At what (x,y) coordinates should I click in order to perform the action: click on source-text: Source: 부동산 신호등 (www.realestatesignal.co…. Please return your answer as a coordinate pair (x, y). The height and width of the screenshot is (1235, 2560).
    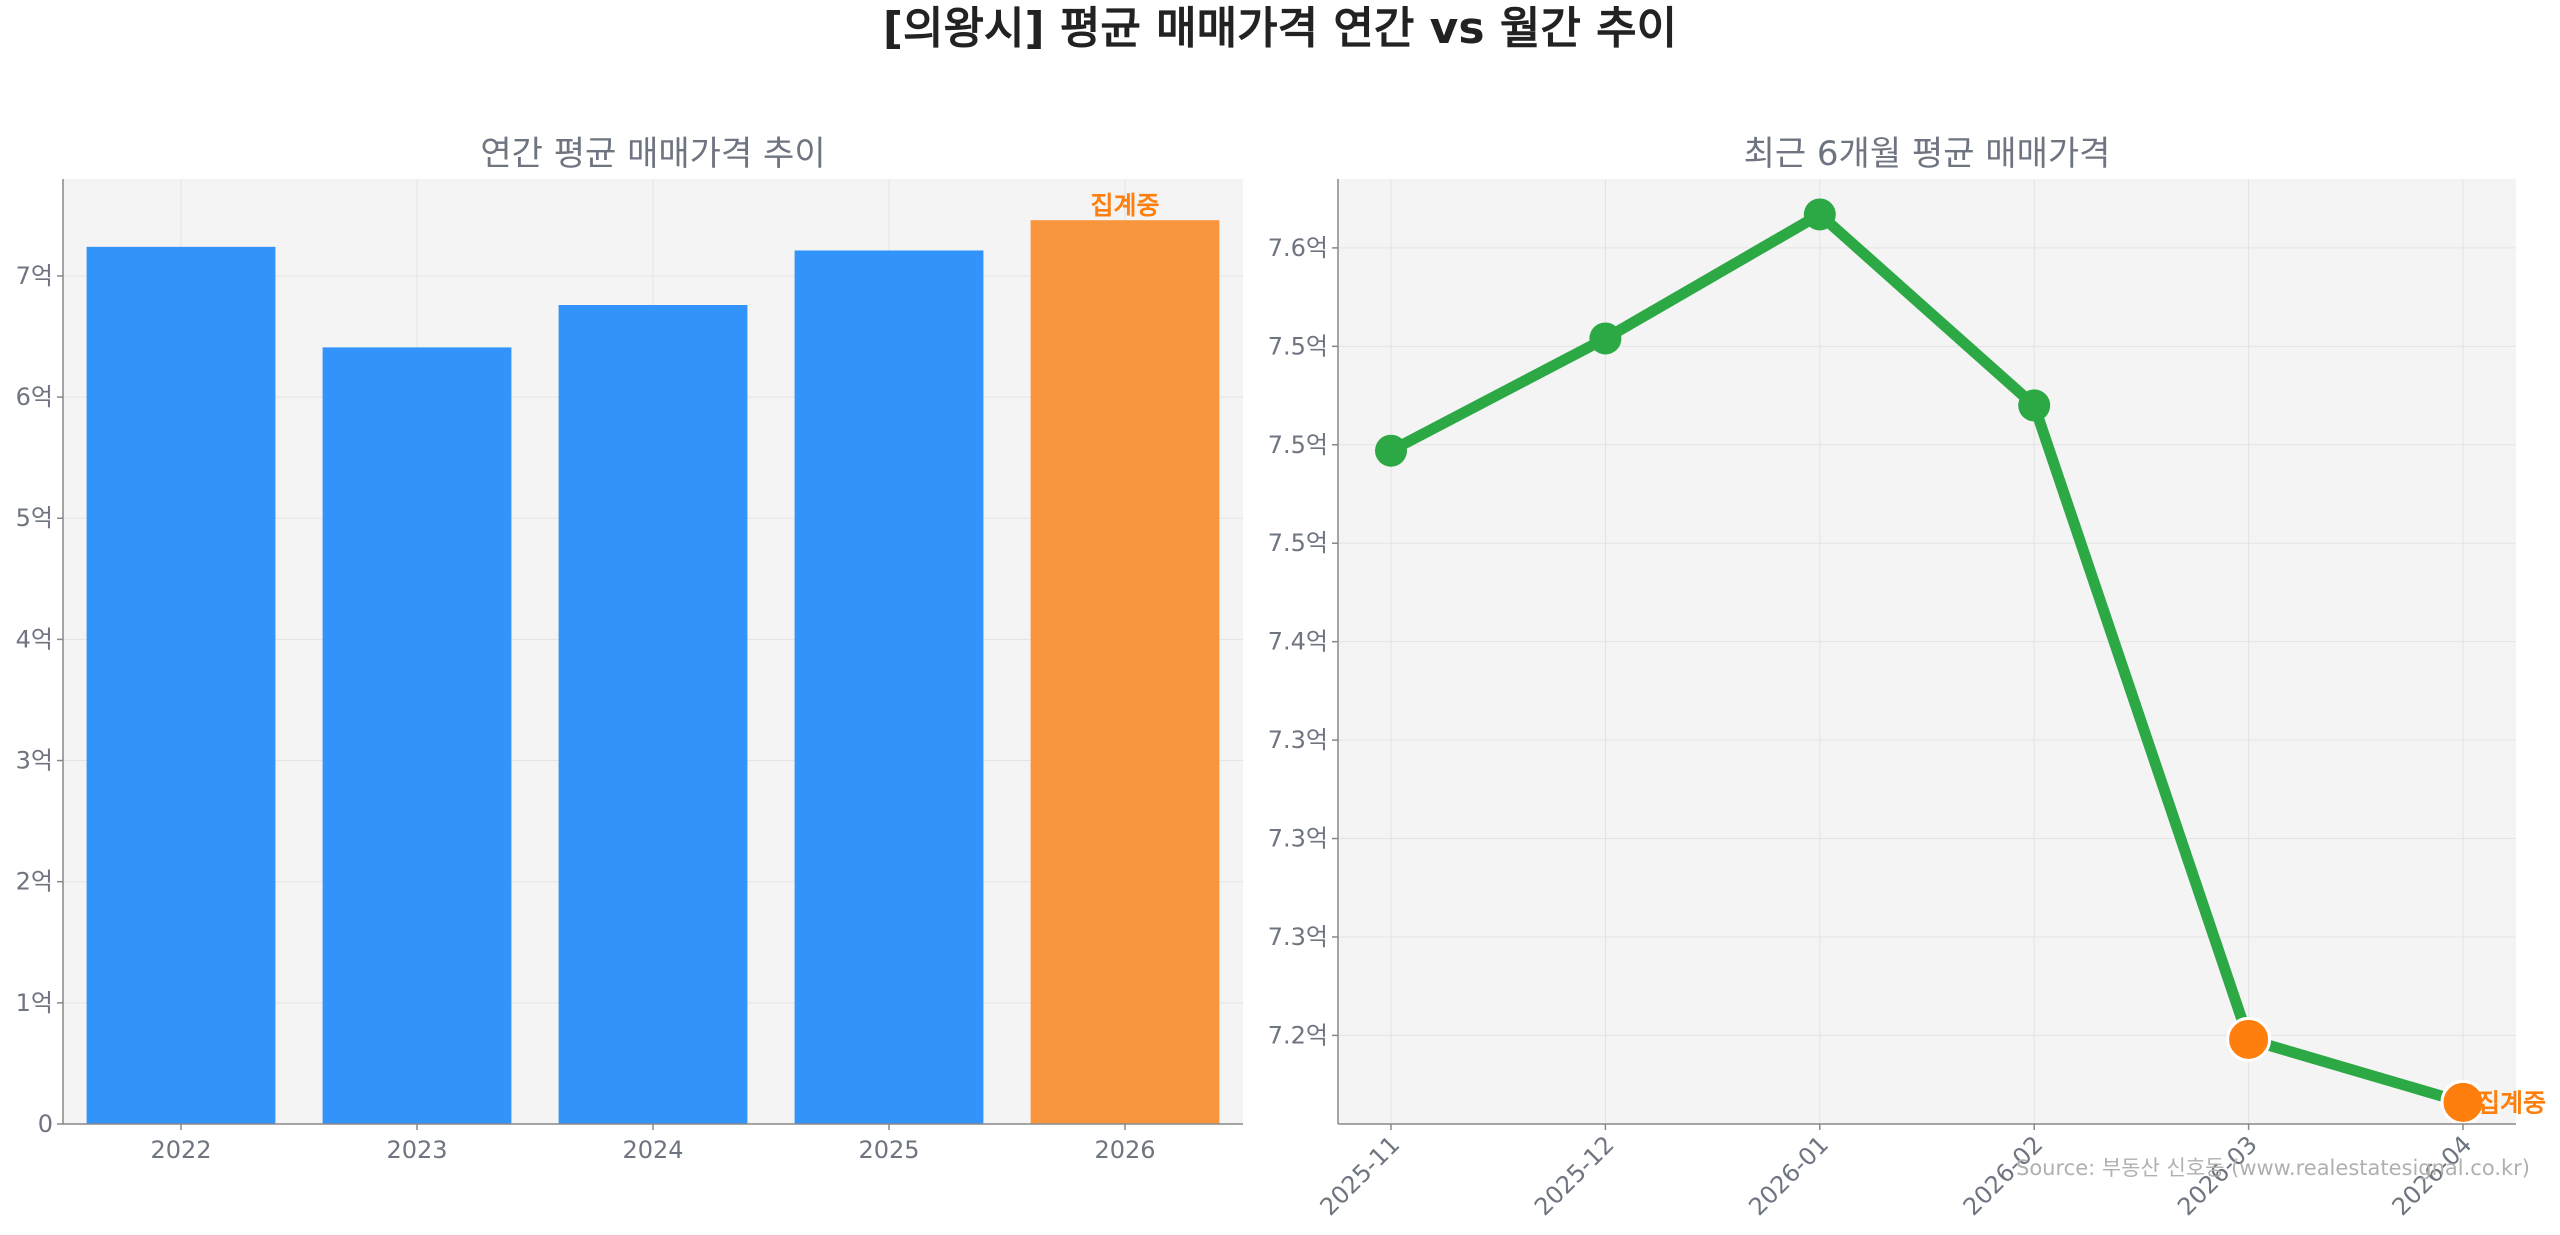
    Looking at the image, I should click on (2273, 1168).